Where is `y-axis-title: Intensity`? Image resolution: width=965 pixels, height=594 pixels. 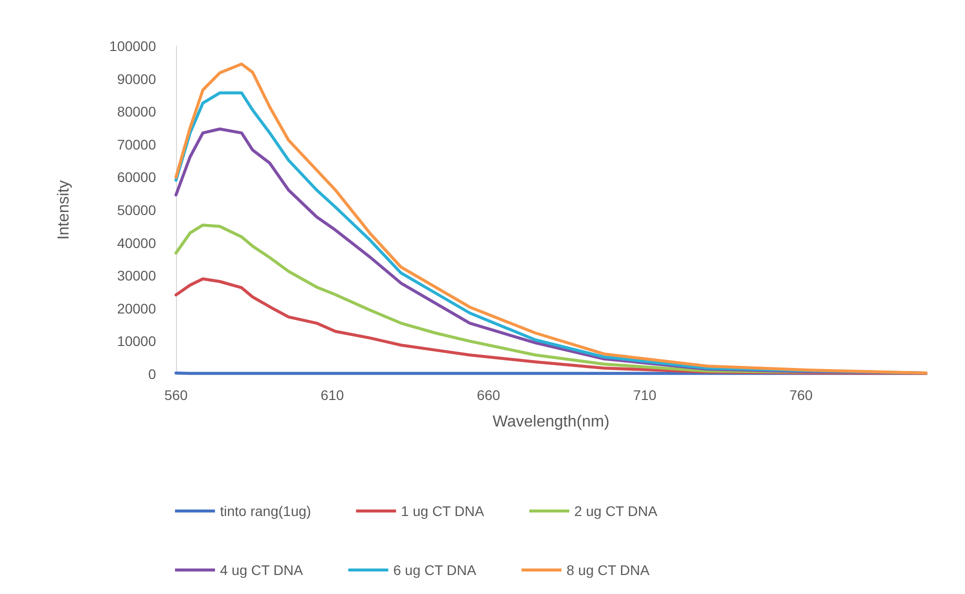
y-axis-title: Intensity is located at coordinates (64, 210).